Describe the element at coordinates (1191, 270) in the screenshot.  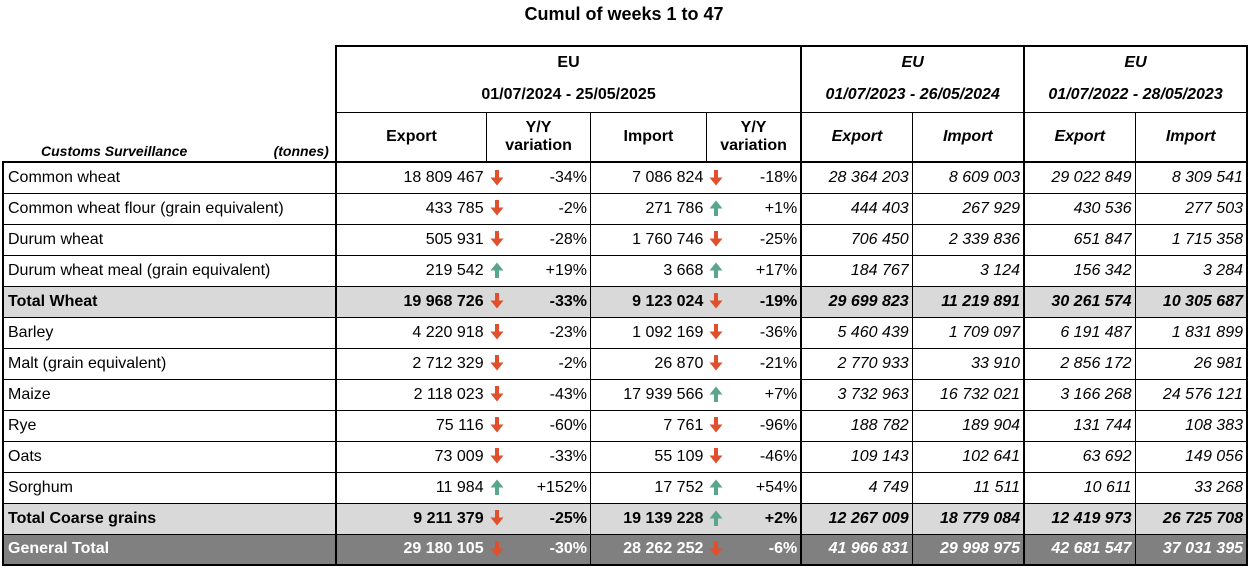
I see `import-2022-value: 3 284` at that location.